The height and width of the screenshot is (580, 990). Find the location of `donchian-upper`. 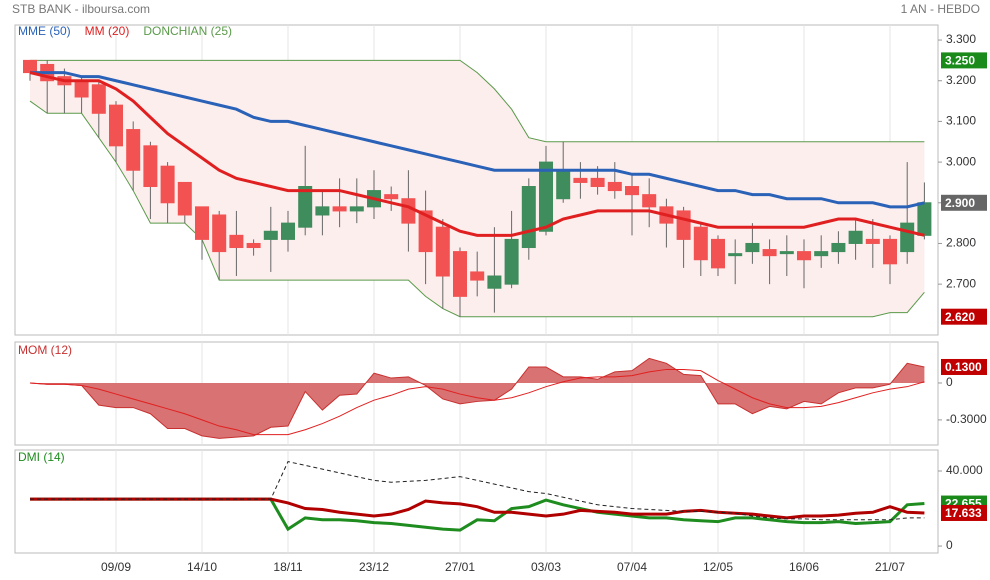

donchian-upper is located at coordinates (477, 101).